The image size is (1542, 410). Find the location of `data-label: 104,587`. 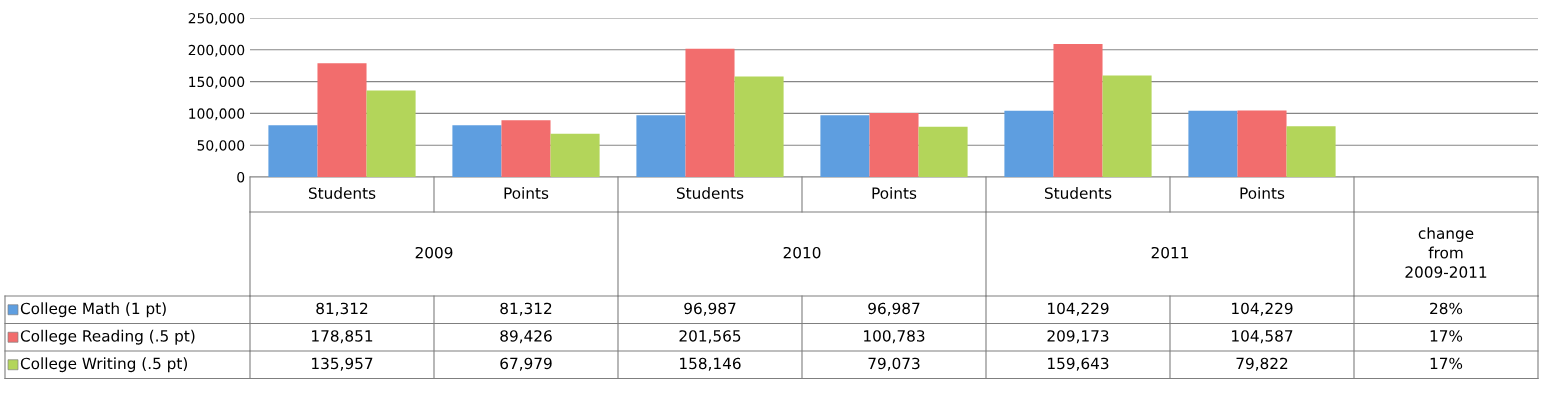

data-label: 104,587 is located at coordinates (1262, 337).